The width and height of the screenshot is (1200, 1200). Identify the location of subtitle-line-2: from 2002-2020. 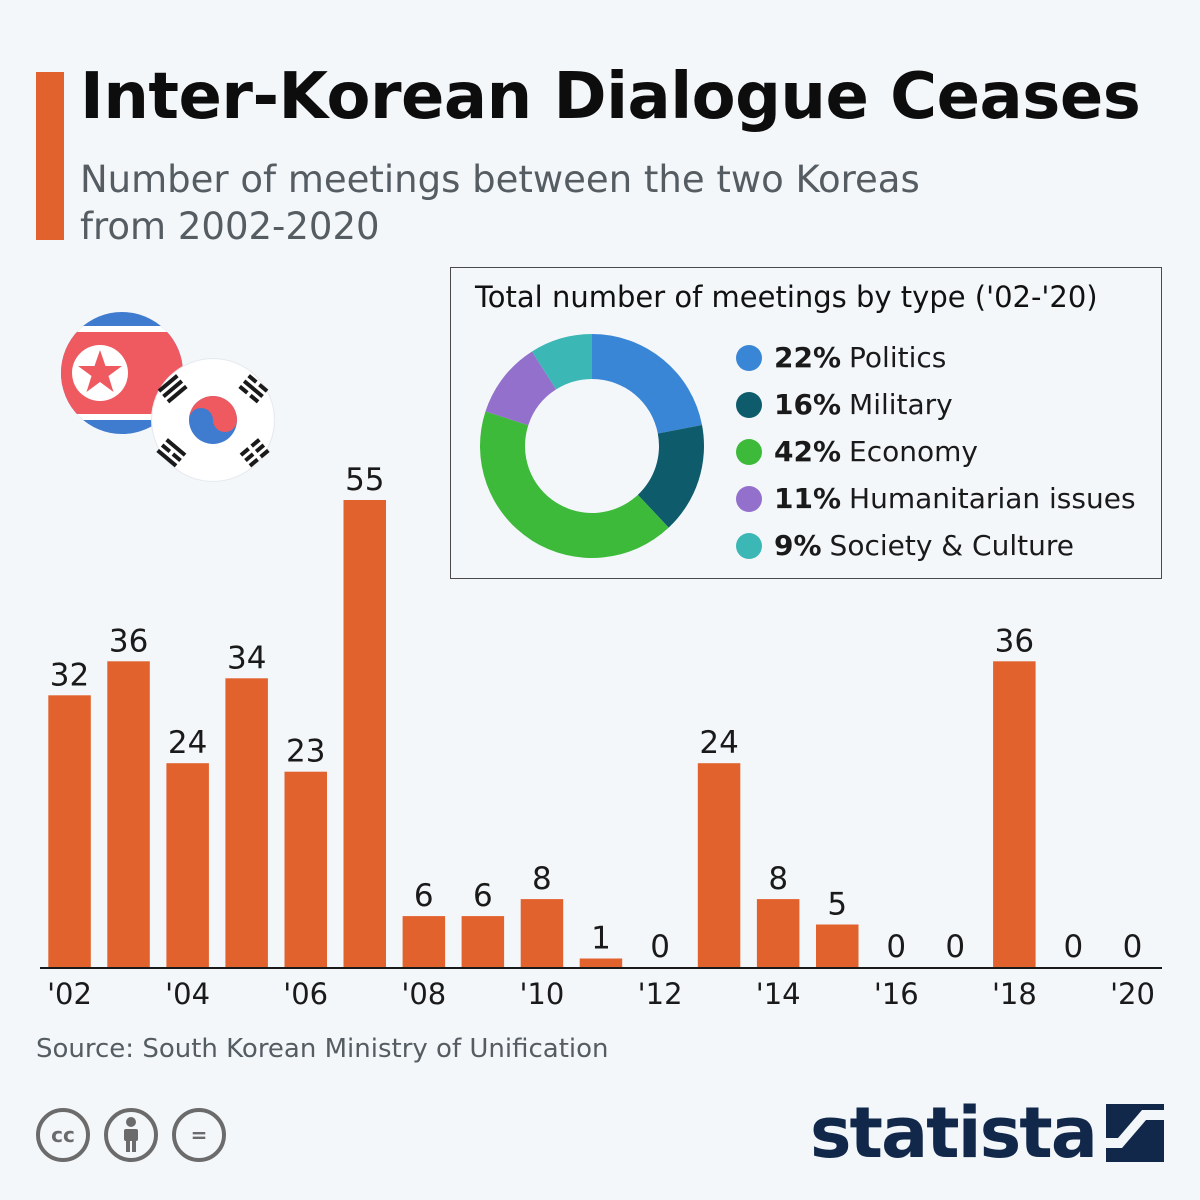
(230, 226).